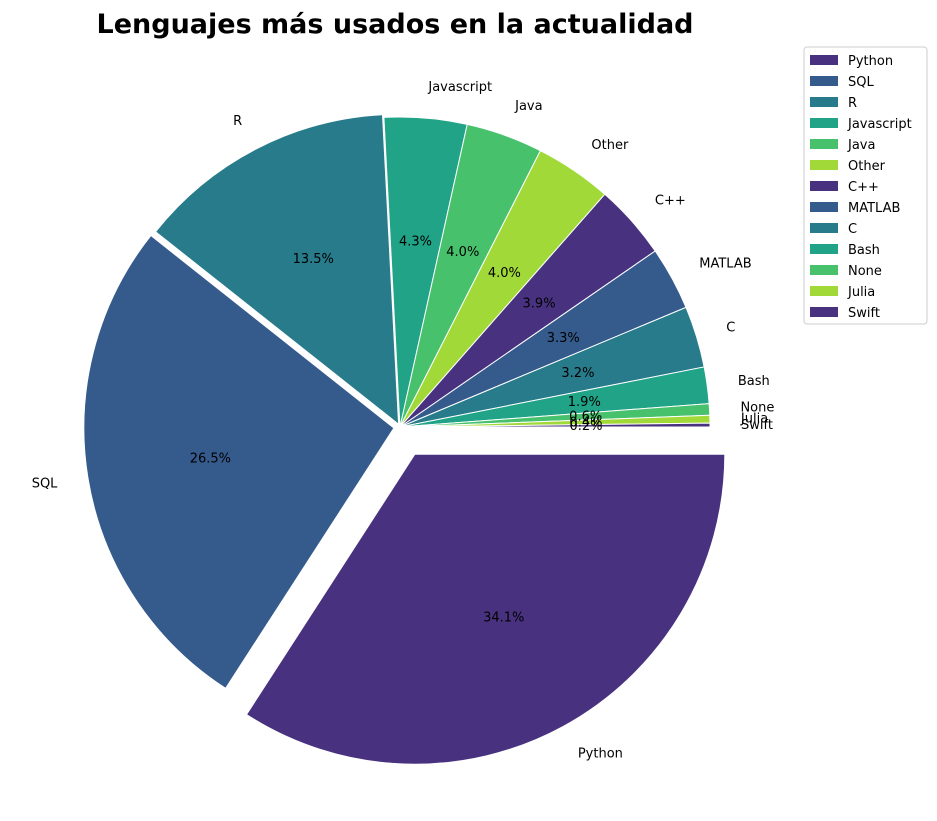 The width and height of the screenshot is (937, 821). Describe the element at coordinates (584, 402) in the screenshot. I see `percent-label-bash: 1.9%` at that location.